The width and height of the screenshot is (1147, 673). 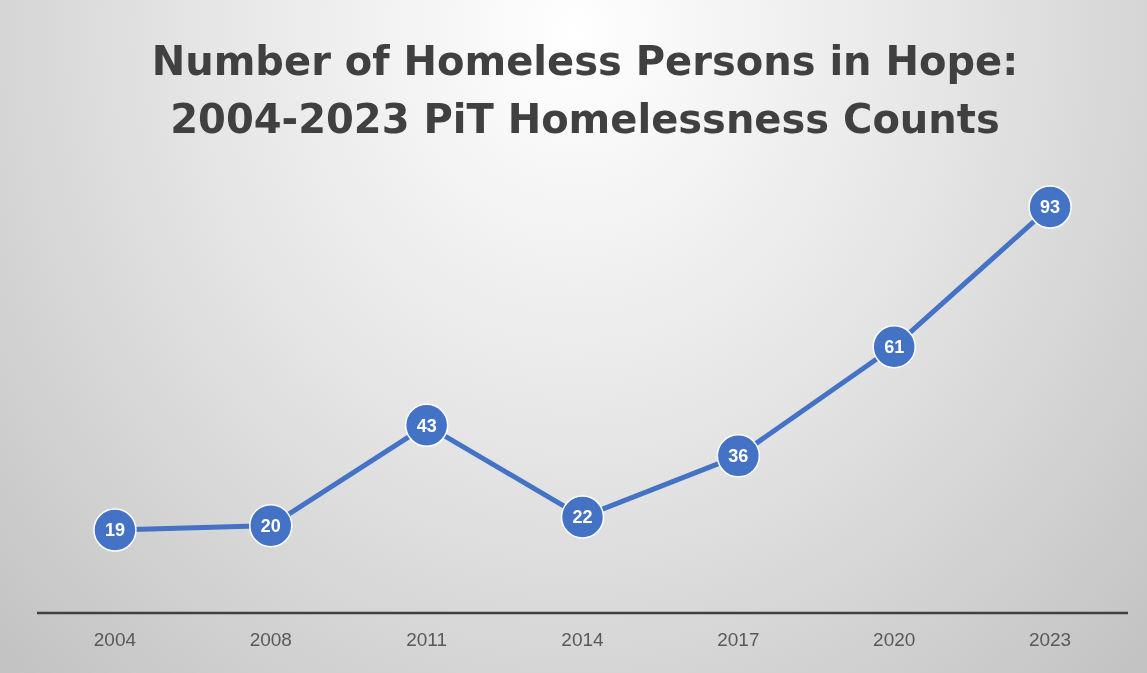 I want to click on data-label: 22, so click(x=582, y=517).